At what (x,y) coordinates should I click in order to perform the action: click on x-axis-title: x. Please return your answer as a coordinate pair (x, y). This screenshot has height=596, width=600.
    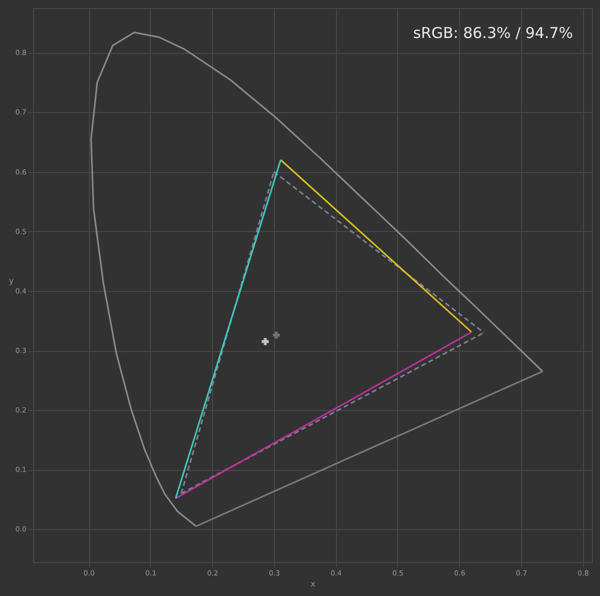
    Looking at the image, I should click on (313, 584).